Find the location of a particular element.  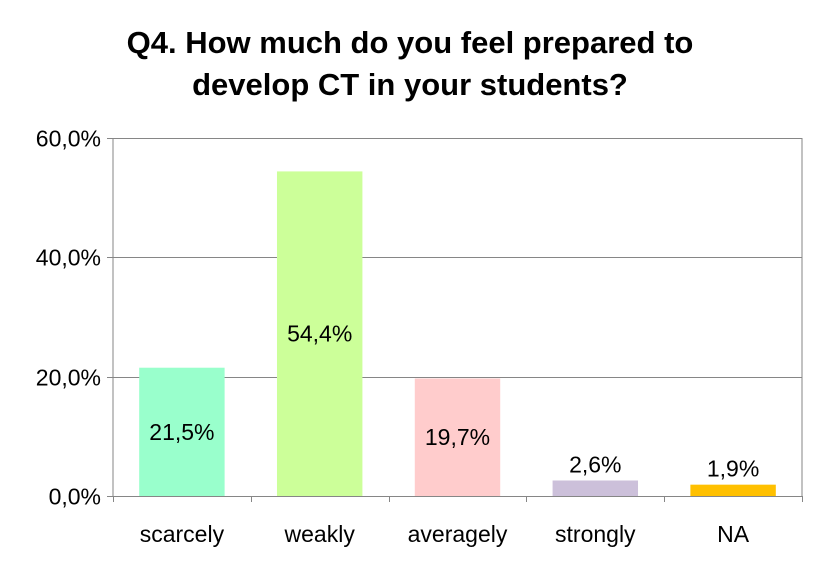

data-label-averagely: 19,7% is located at coordinates (457, 437).